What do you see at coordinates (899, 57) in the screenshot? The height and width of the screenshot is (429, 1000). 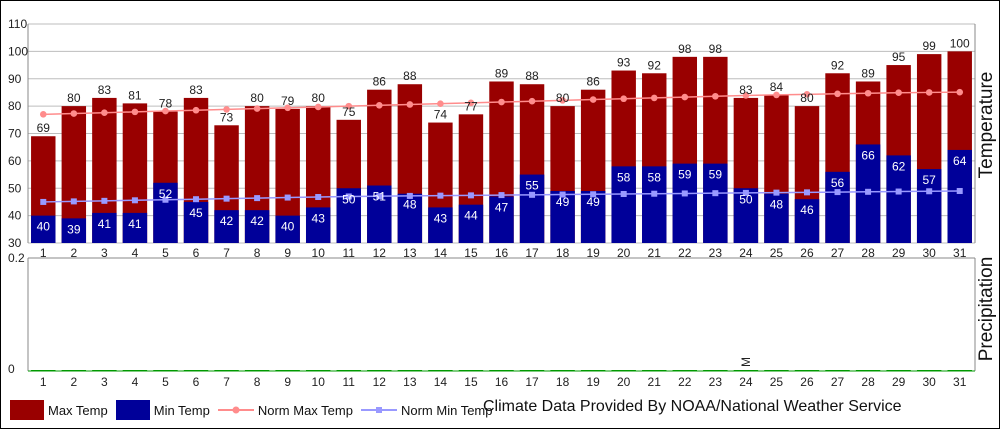 I see `max-temp-label: 95` at bounding box center [899, 57].